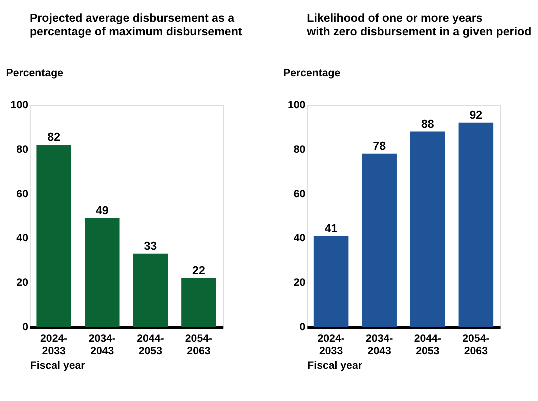 This screenshot has width=538, height=401. Describe the element at coordinates (103, 211) in the screenshot. I see `data-label: 49` at that location.